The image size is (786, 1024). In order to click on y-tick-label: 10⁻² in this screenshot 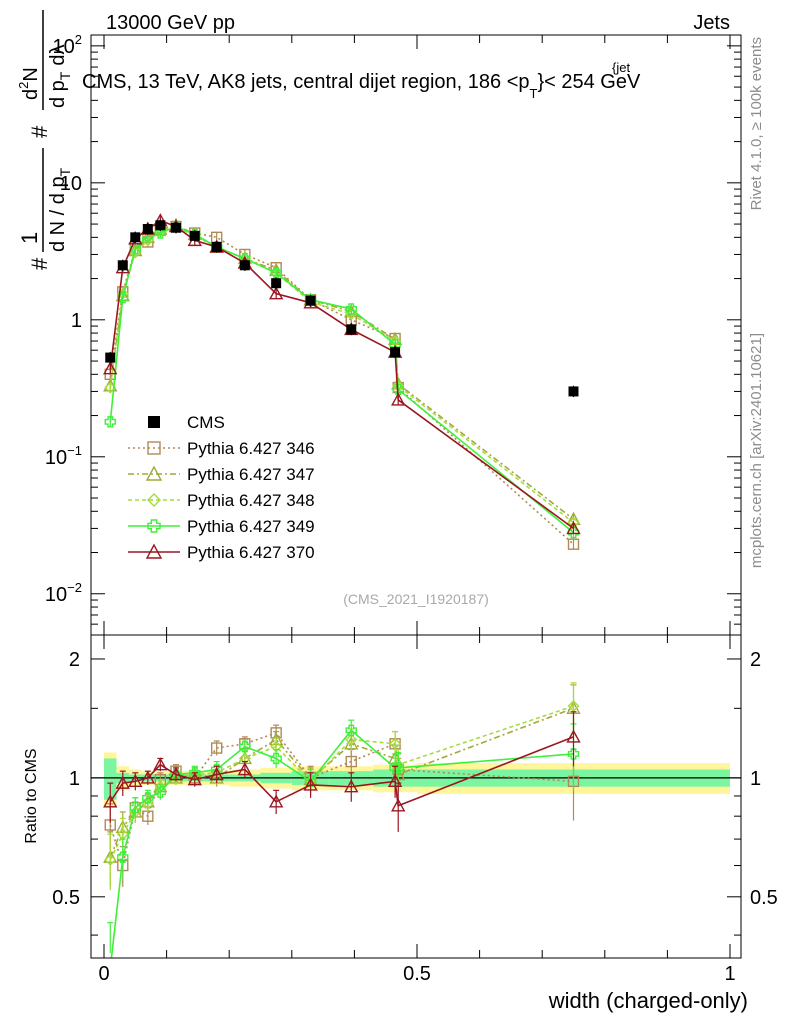, I will do `click(63, 593)`.